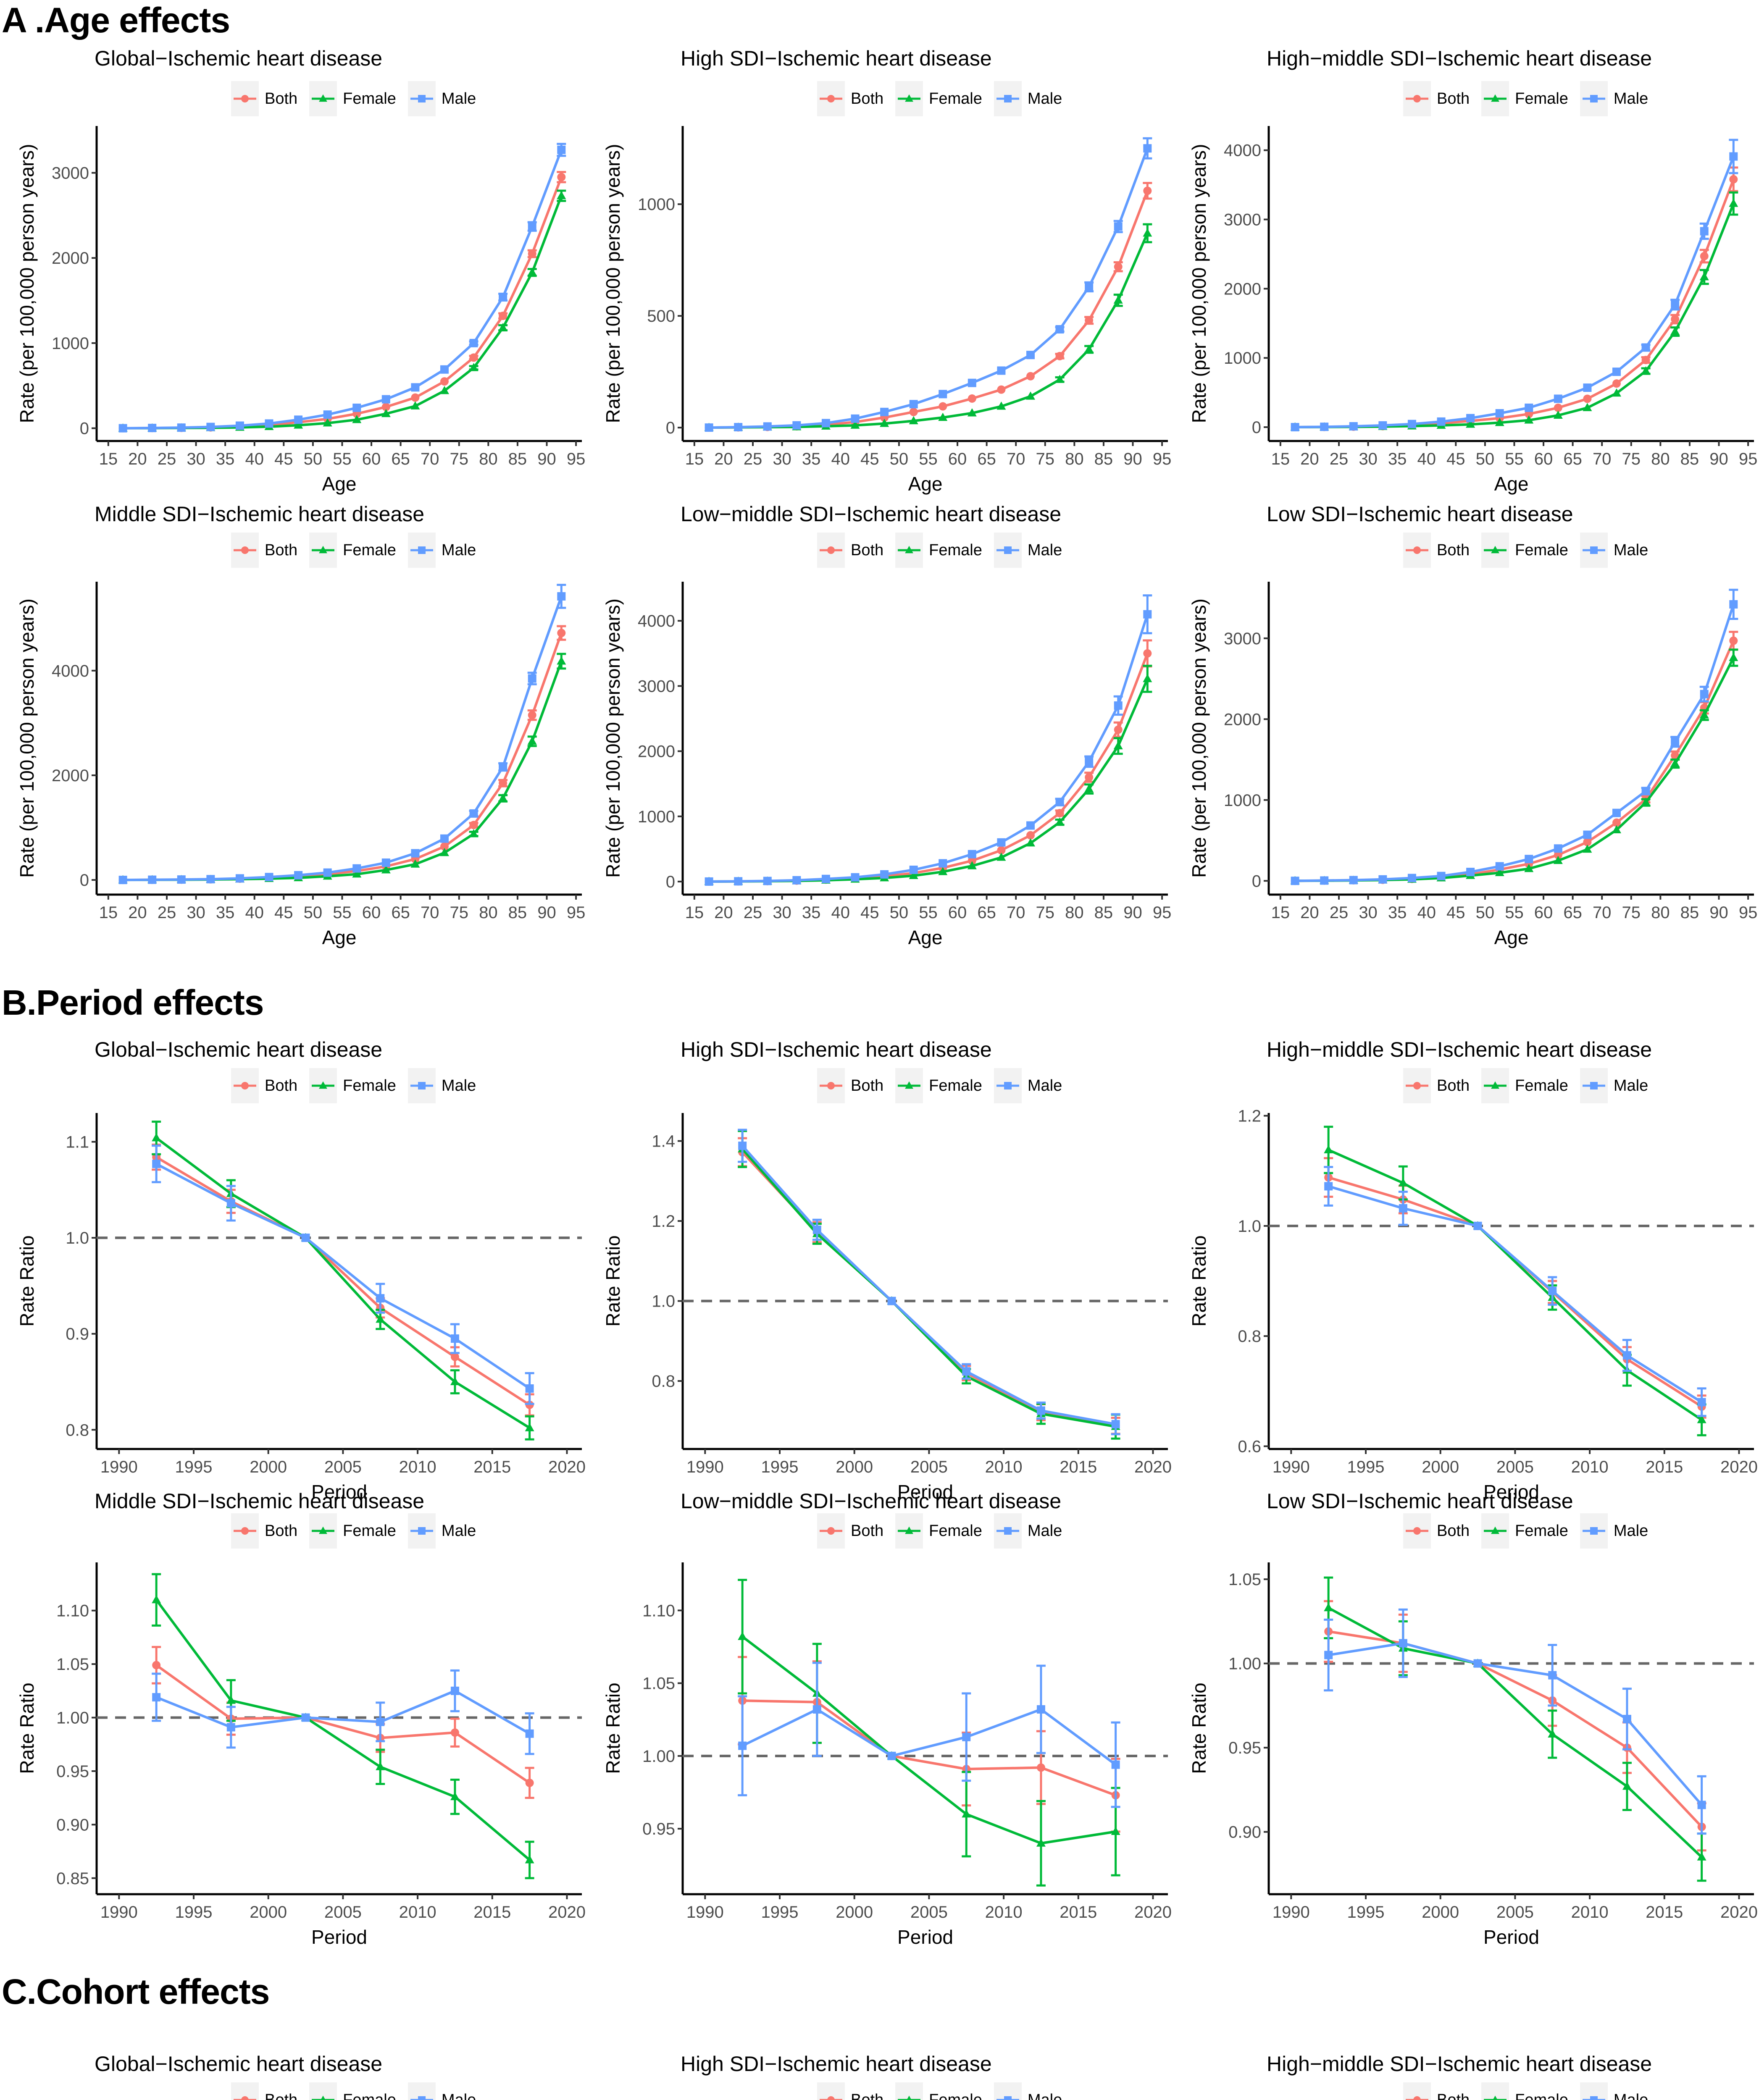 Image resolution: width=1759 pixels, height=2100 pixels. I want to click on y-tick-label: 0, so click(84, 880).